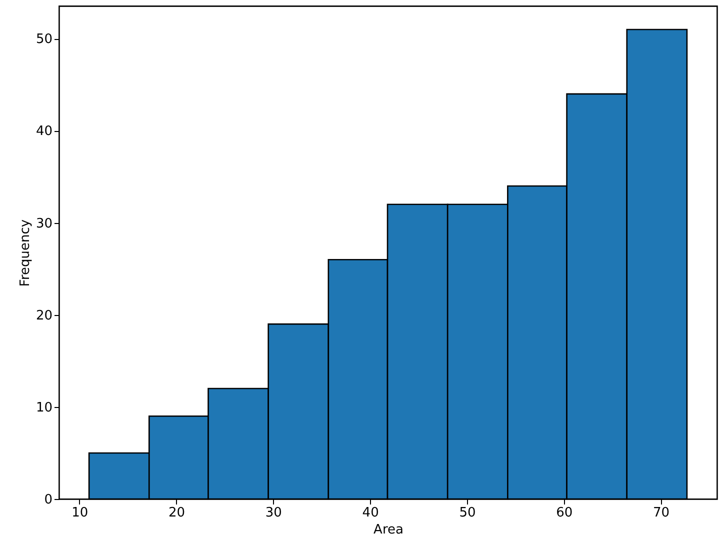  What do you see at coordinates (273, 513) in the screenshot?
I see `x-tick-label: 30` at bounding box center [273, 513].